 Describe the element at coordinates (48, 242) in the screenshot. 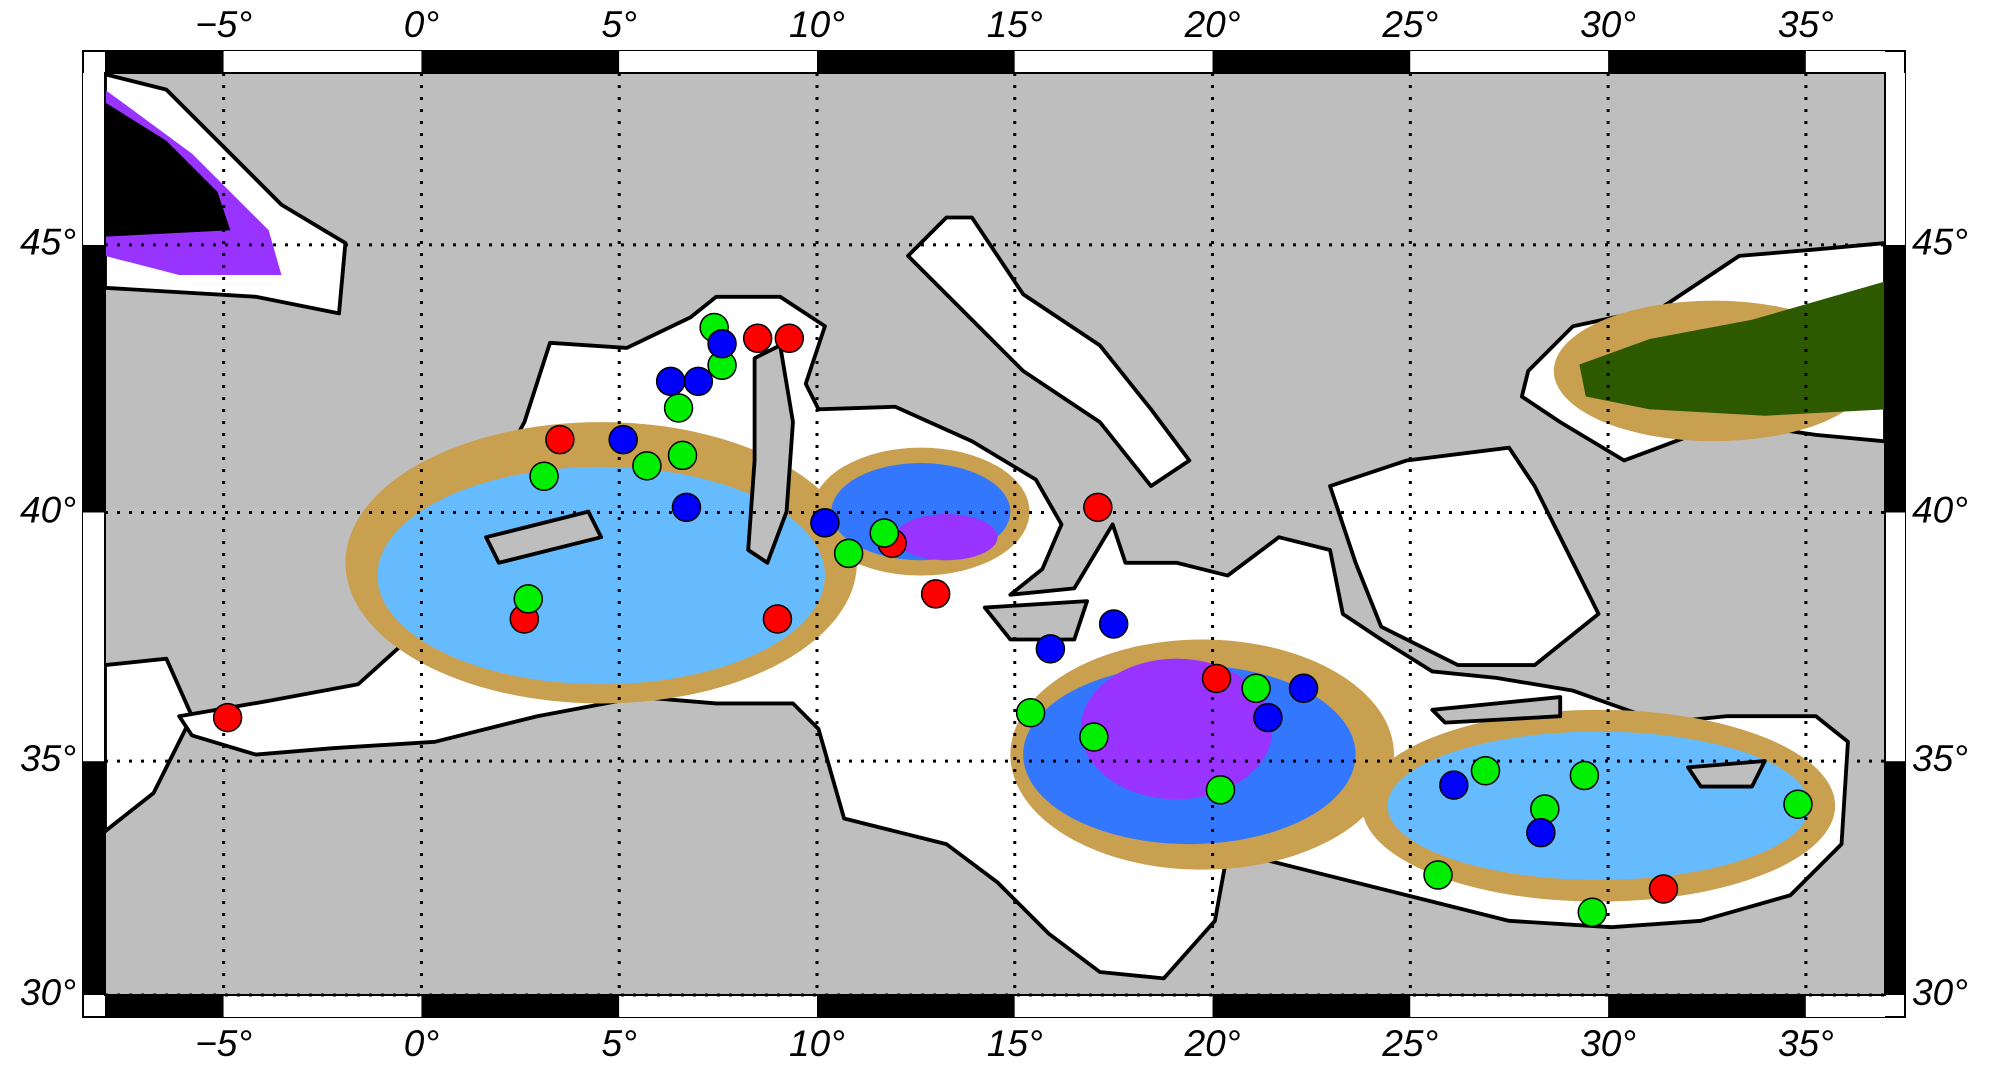

I see `y-tick-label-left: 45°` at that location.